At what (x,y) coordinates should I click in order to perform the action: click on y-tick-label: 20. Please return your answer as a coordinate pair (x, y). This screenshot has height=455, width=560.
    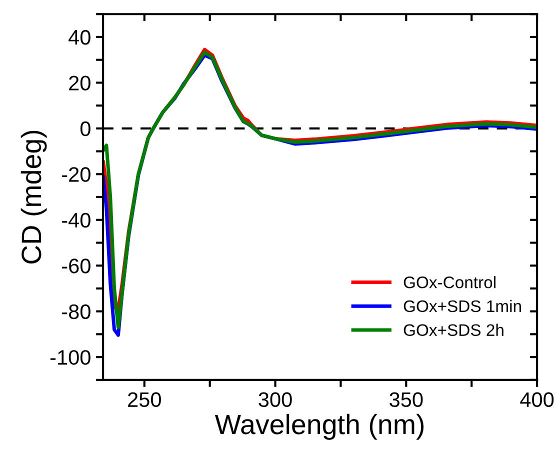
    Looking at the image, I should click on (79, 83).